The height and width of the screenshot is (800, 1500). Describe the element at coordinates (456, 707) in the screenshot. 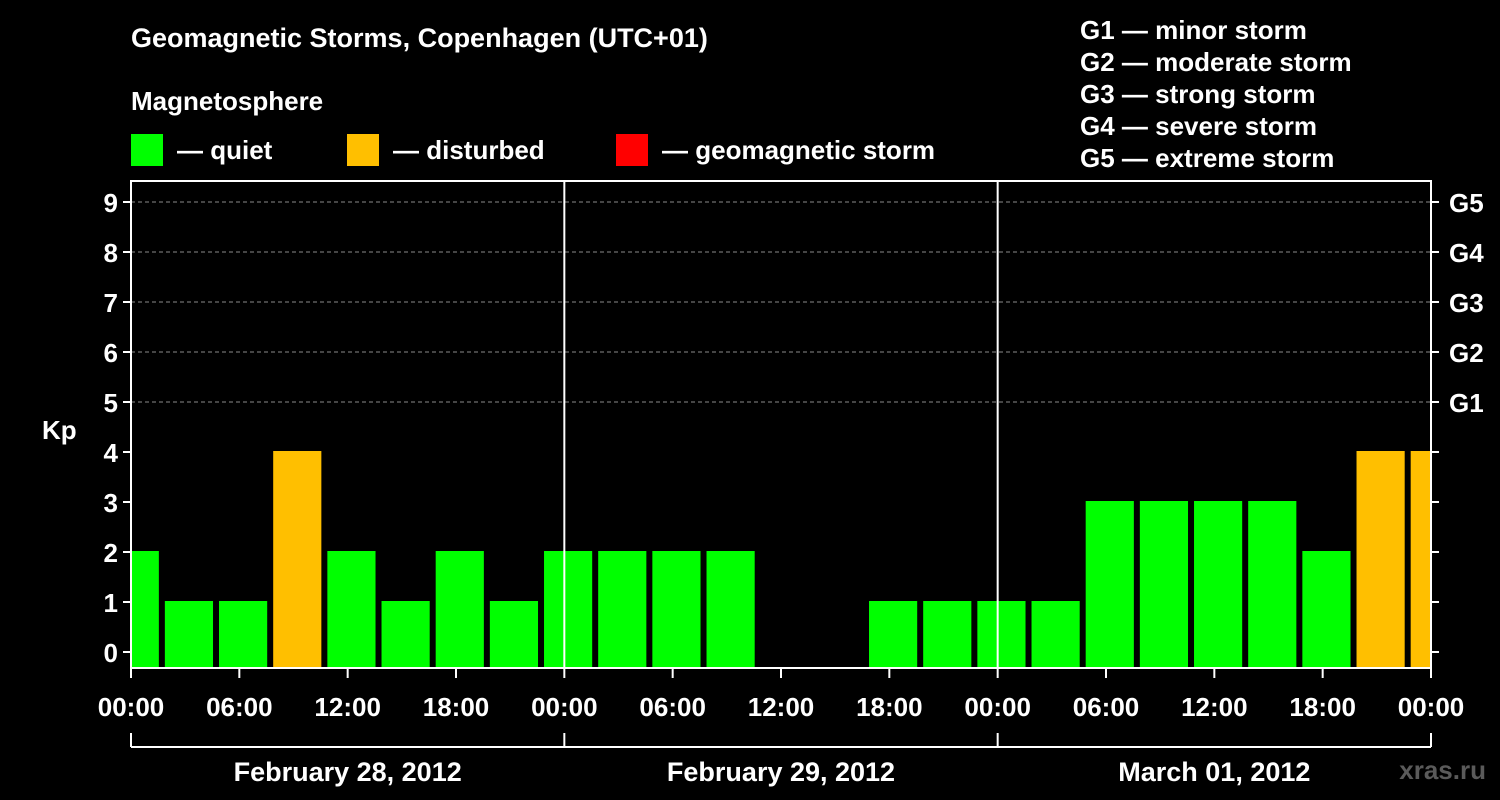

I see `xtick-label-3: 18:00` at that location.